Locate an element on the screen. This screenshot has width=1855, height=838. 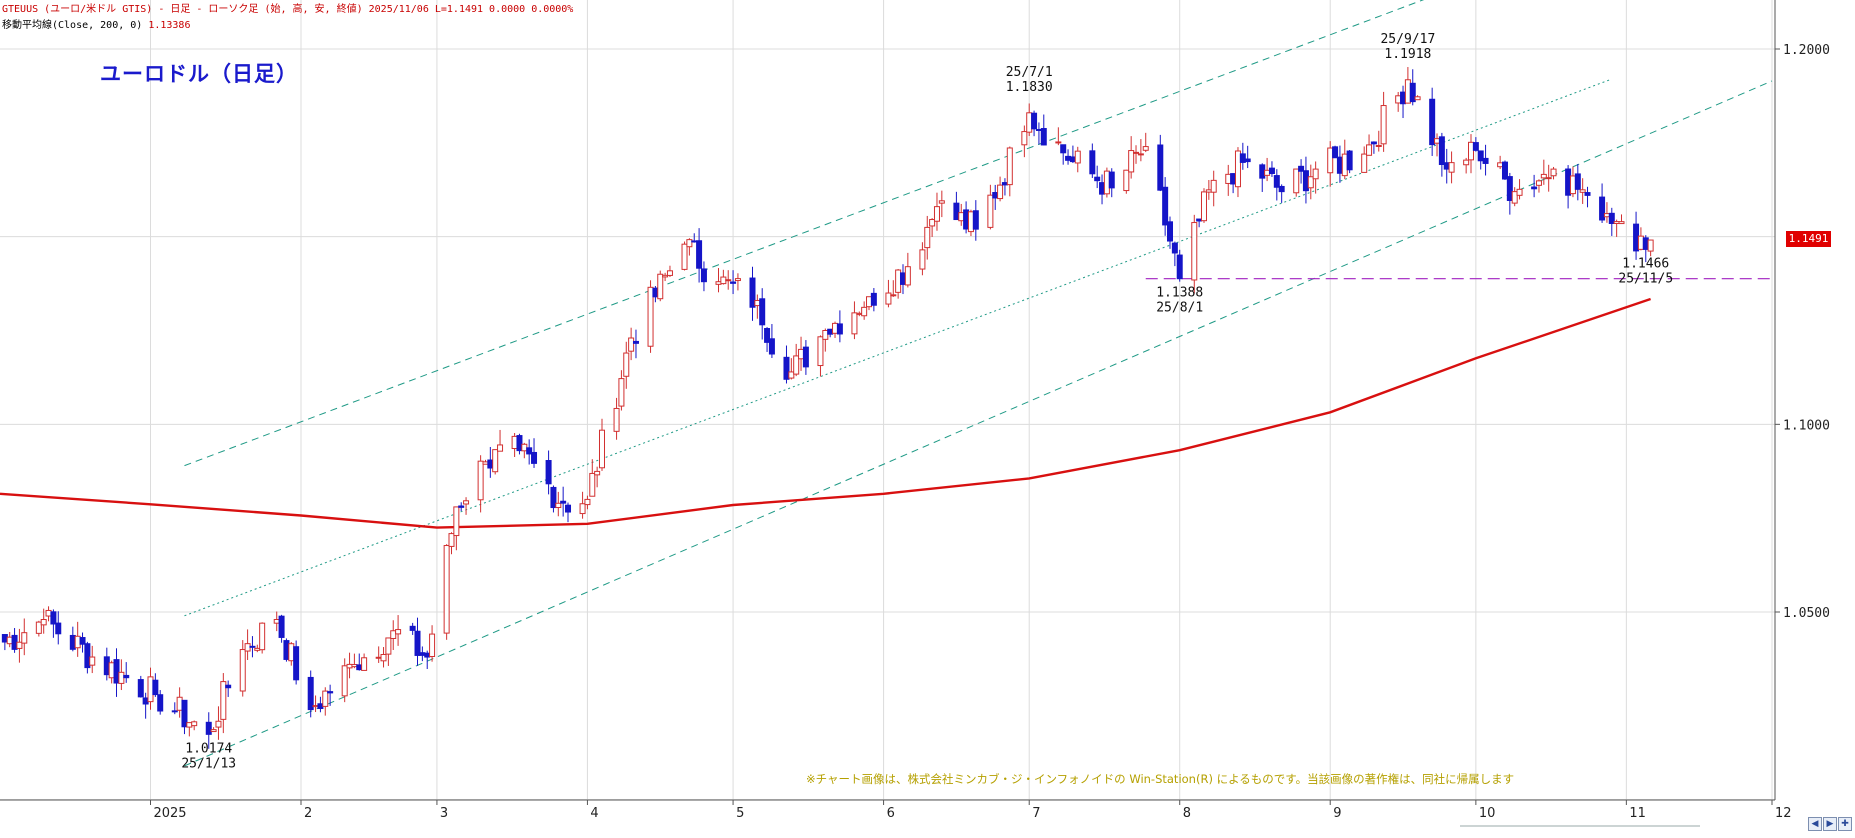
indicator-label: 移動平均線(Close, 200, 0) is located at coordinates (75, 25).